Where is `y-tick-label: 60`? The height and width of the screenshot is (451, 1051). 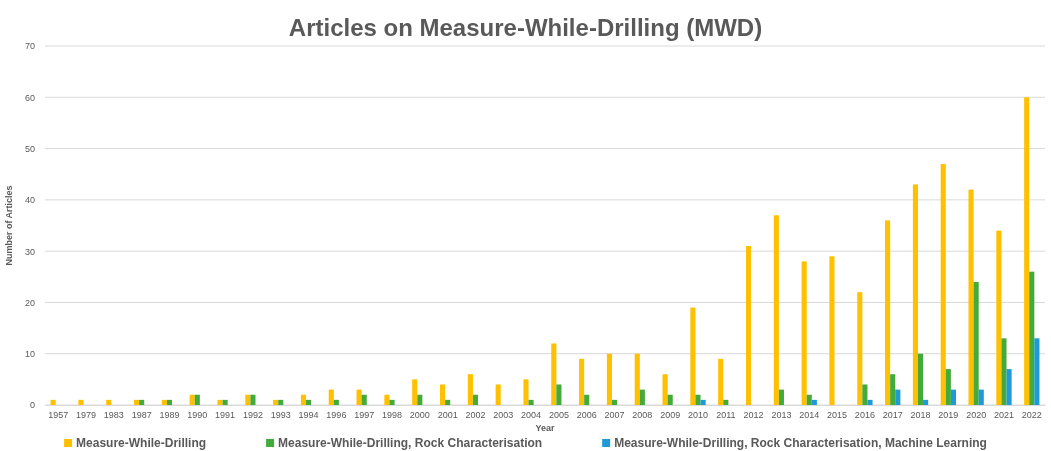 y-tick-label: 60 is located at coordinates (29, 97).